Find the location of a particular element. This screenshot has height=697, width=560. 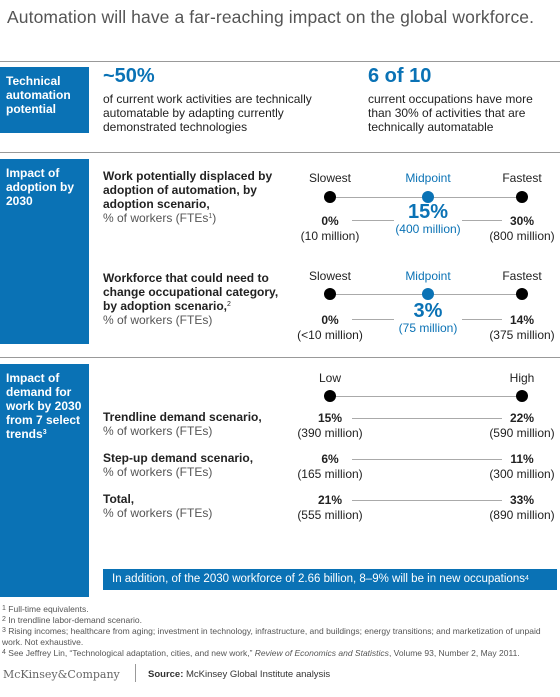

value-low-total: 21% (555 million) is located at coordinates (330, 508).